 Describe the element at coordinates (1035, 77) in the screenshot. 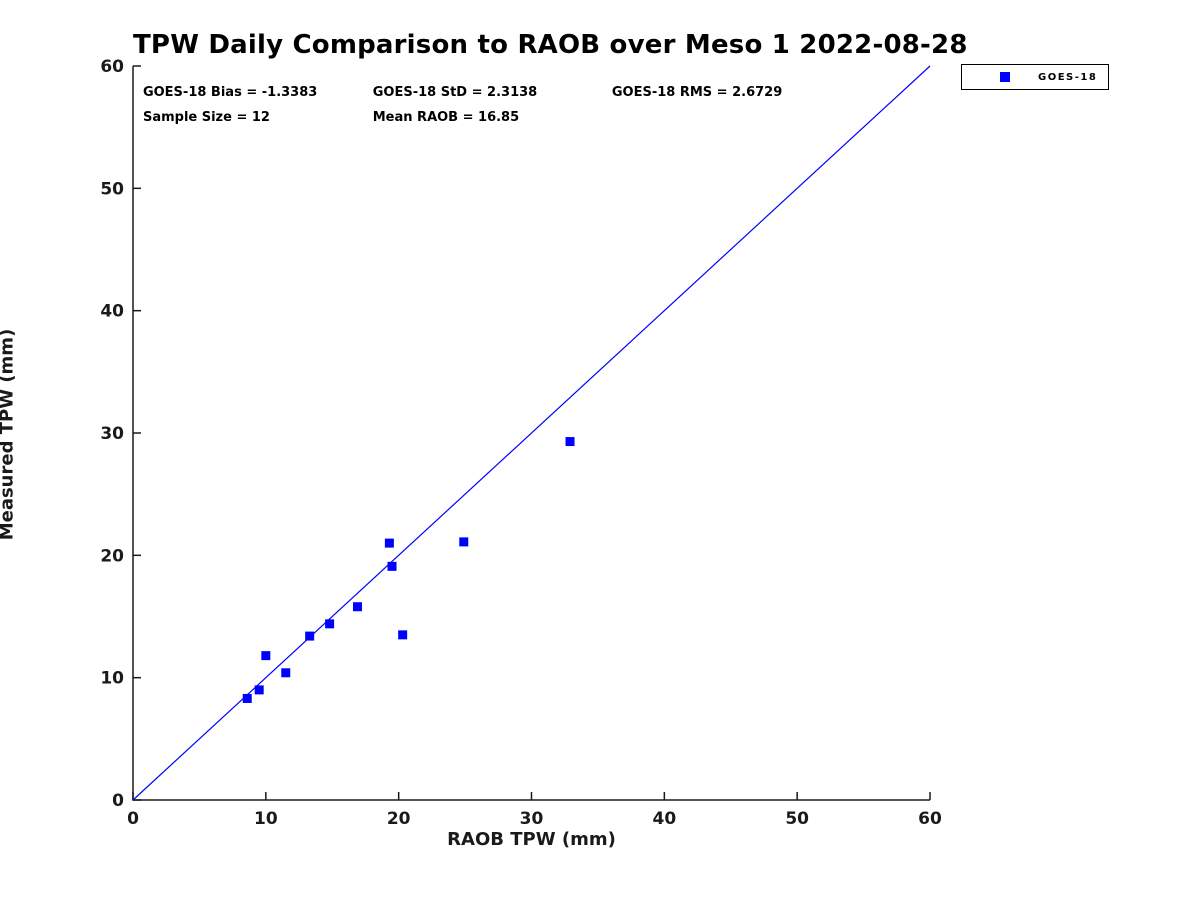

I see `legend-box: GOES-18` at that location.